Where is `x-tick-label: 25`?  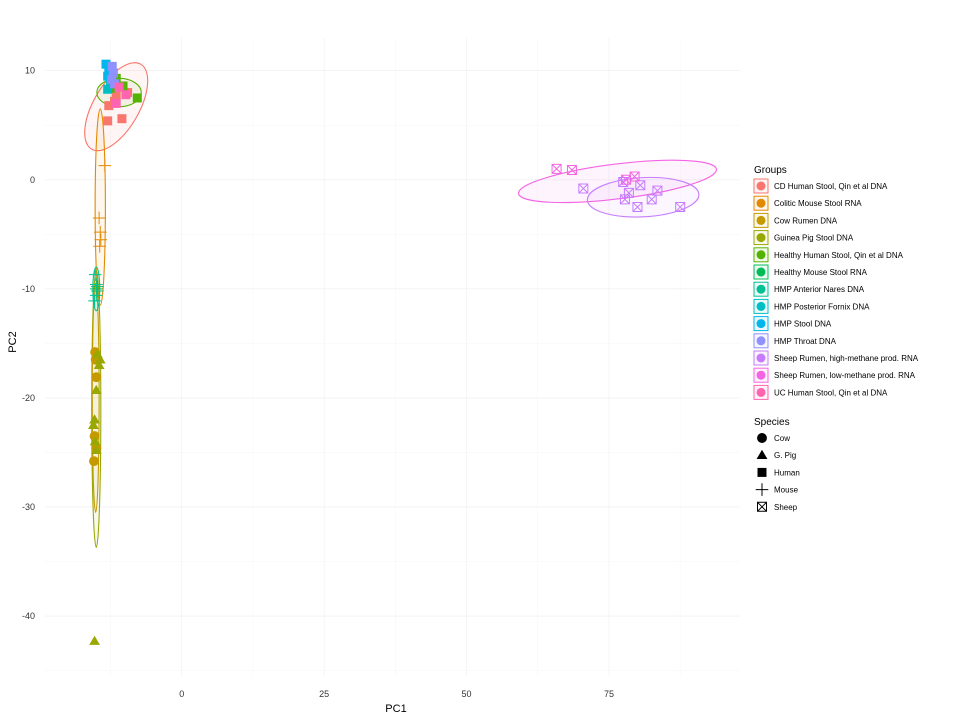
x-tick-label: 25 is located at coordinates (324, 694).